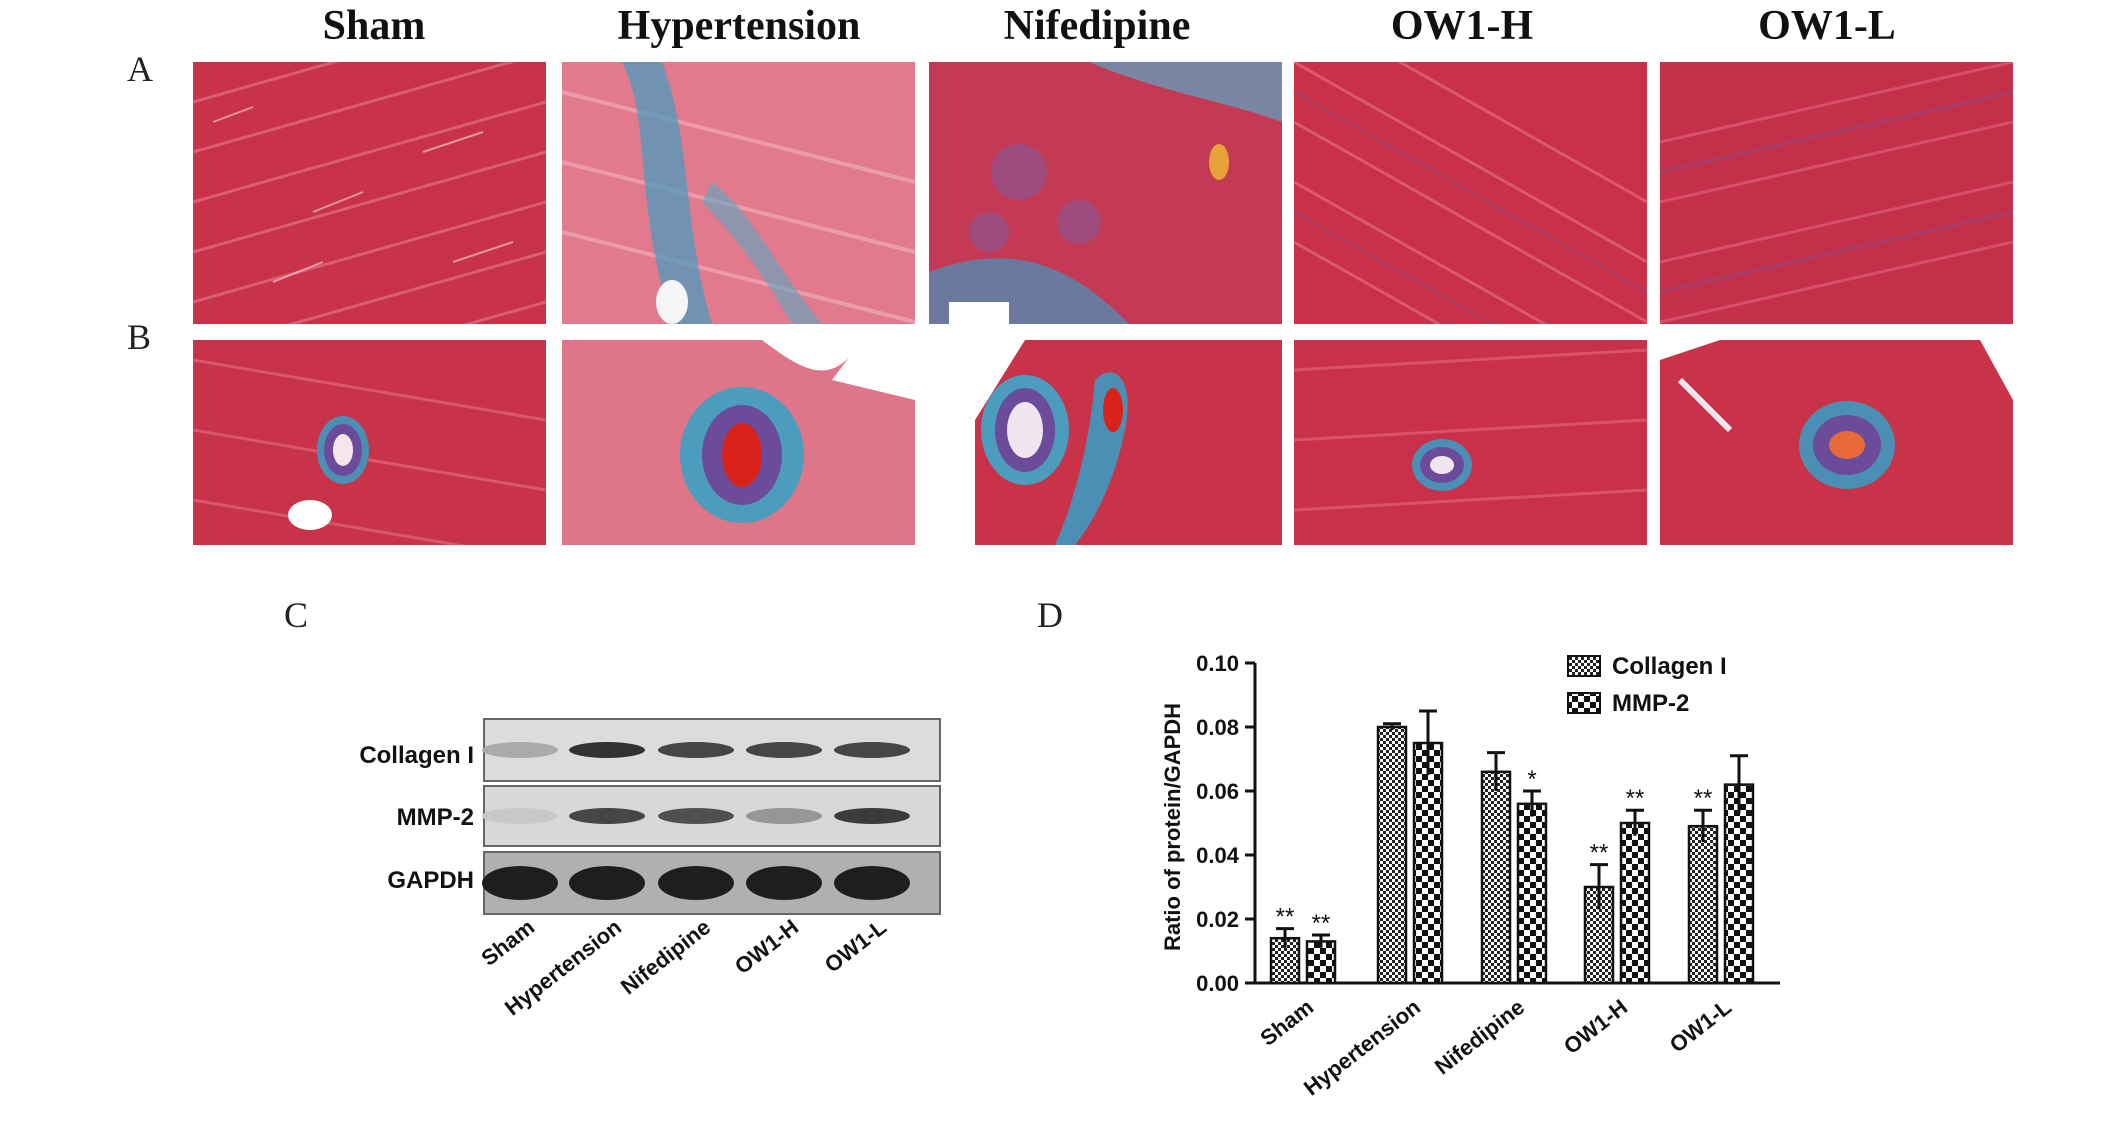  Describe the element at coordinates (1584, 666) in the screenshot. I see `legend-swatch-collagen-i` at that location.